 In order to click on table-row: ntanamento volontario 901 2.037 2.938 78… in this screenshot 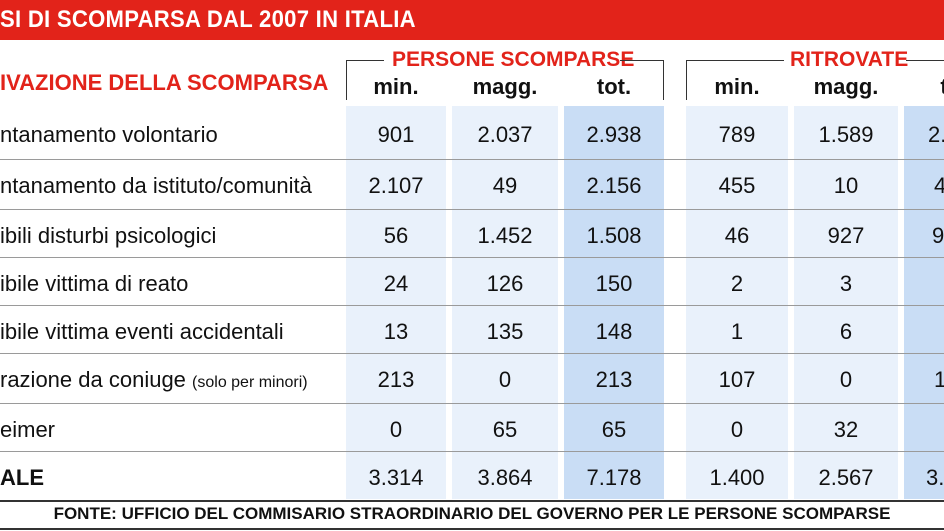, I will do `click(472, 132)`.